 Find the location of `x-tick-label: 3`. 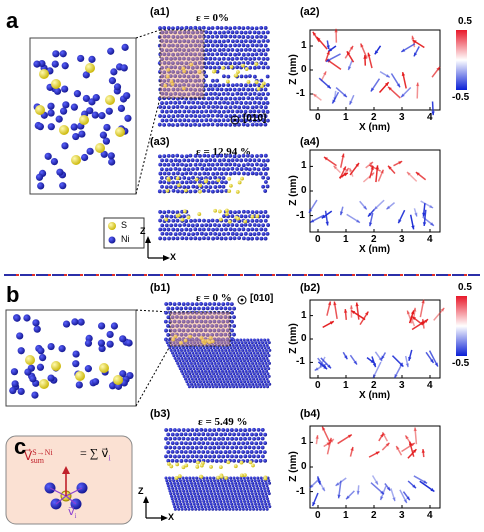

x-tick-label: 3 is located at coordinates (402, 385).